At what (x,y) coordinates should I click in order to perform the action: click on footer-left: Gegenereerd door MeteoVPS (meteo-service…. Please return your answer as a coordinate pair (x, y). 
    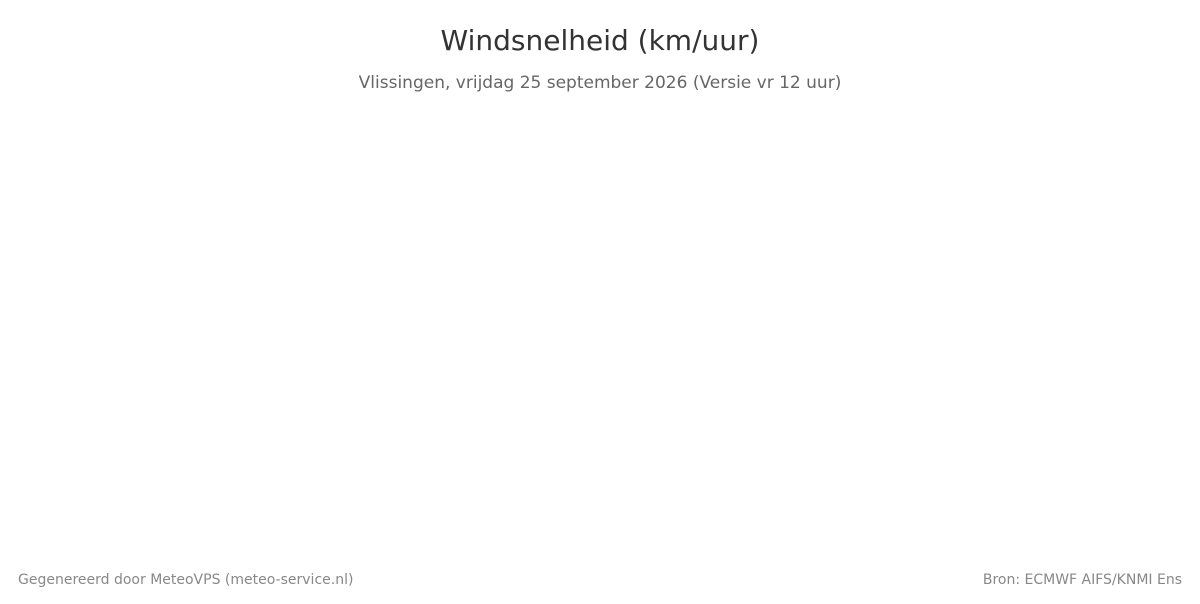
    Looking at the image, I should click on (185, 580).